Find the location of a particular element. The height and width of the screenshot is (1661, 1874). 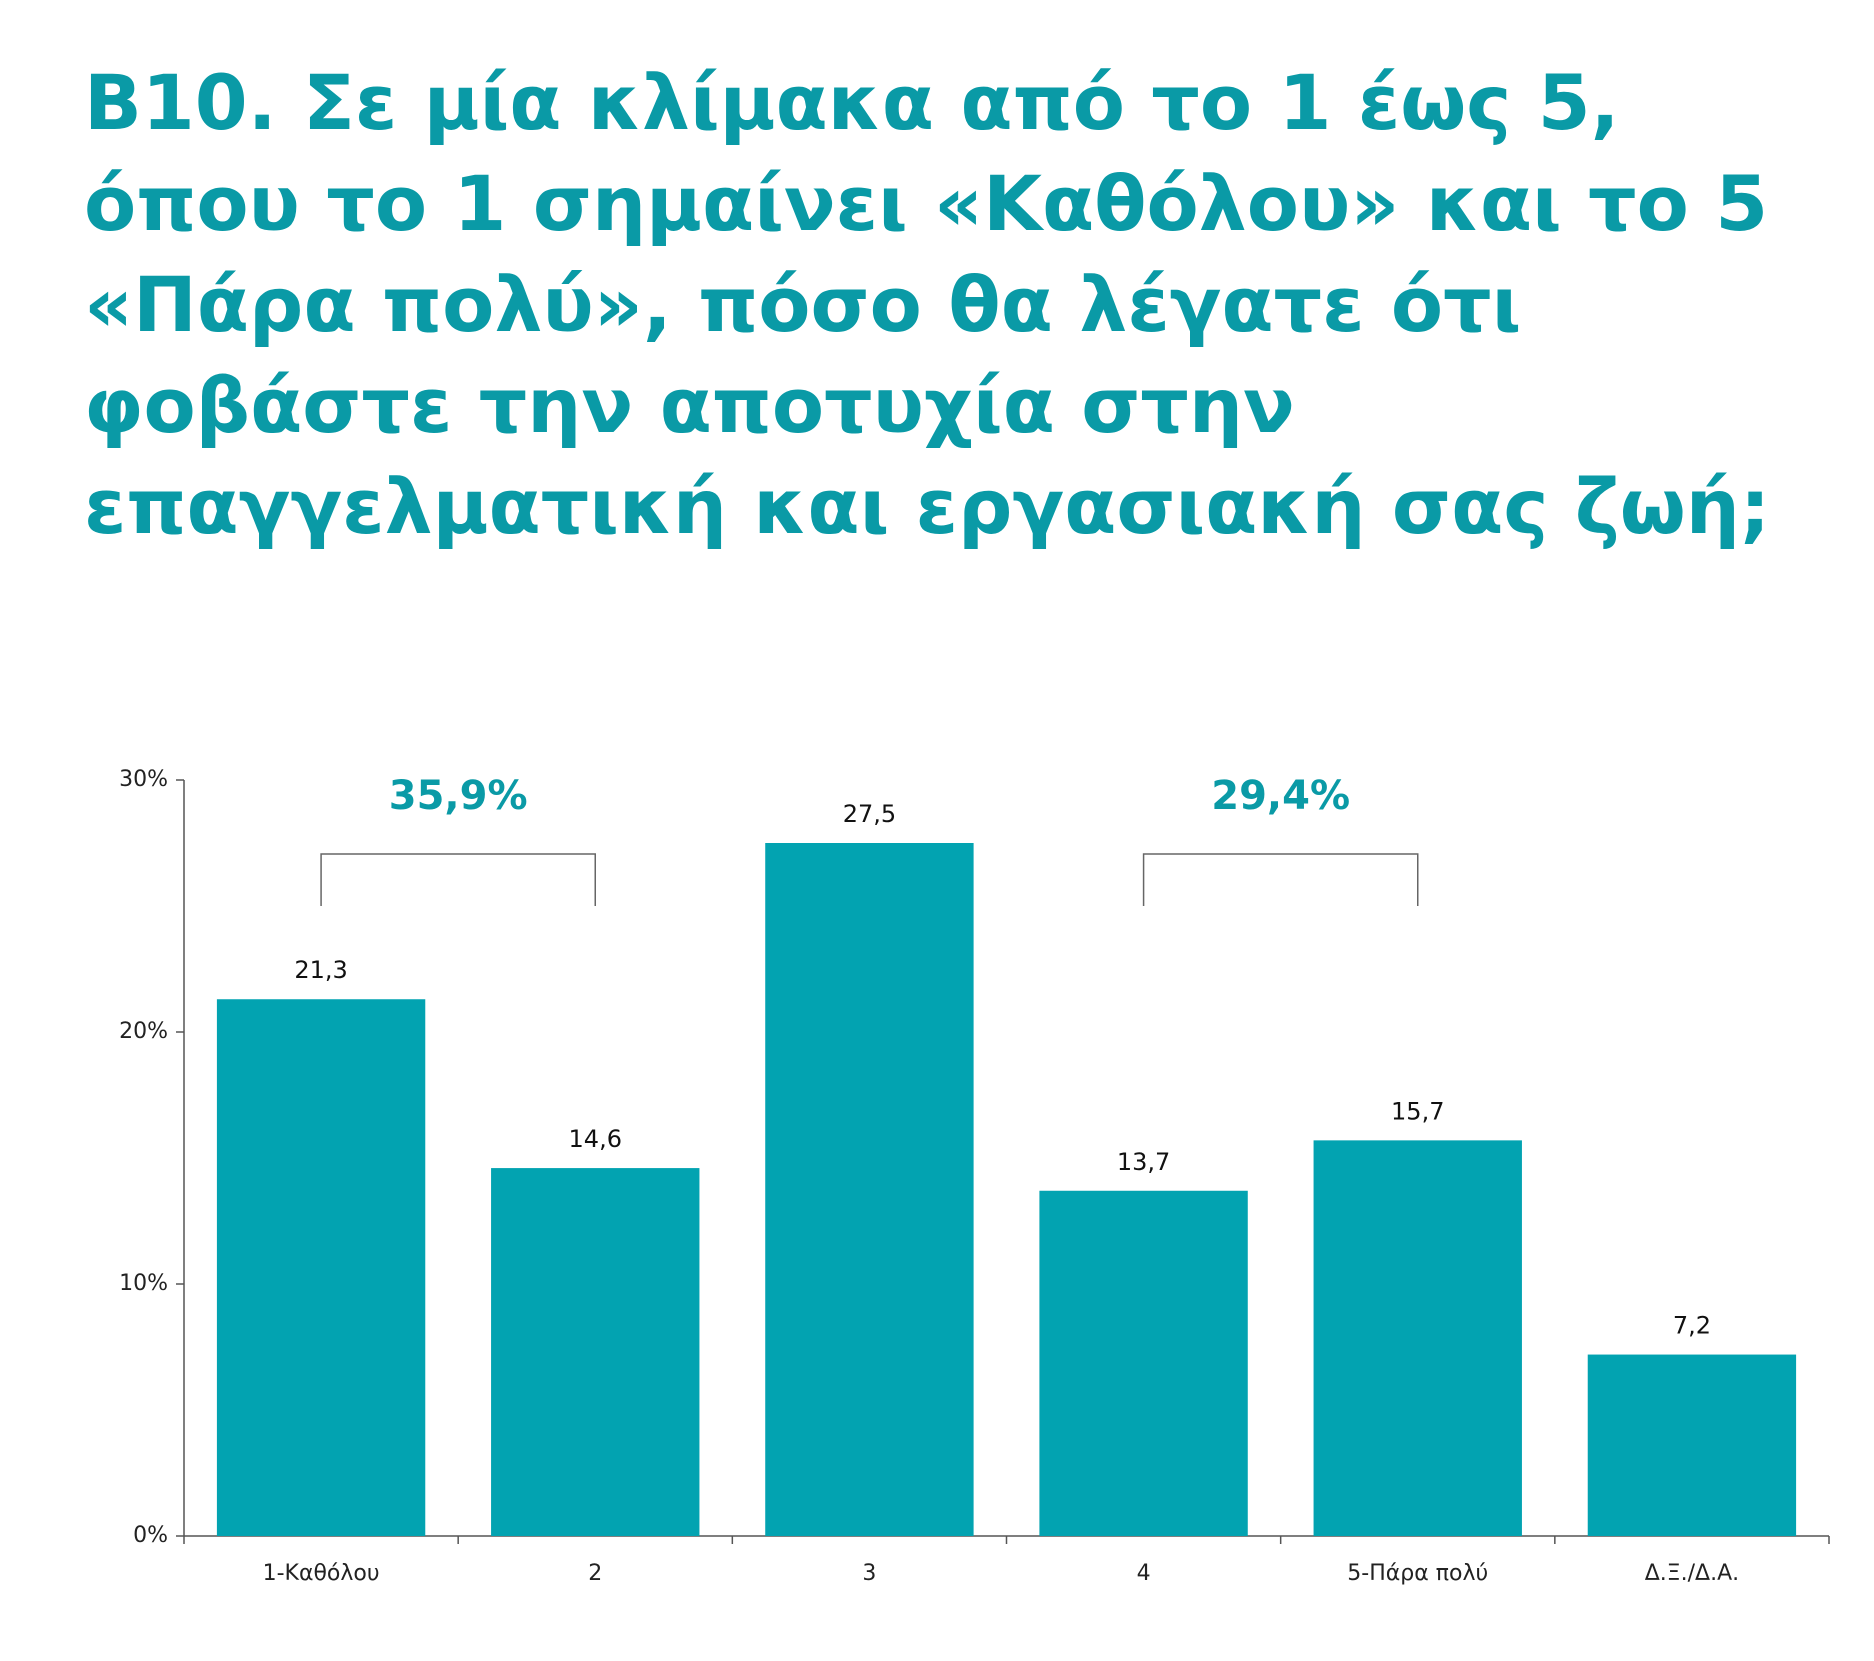

x-tick-label: Δ.Ξ./Δ.Α. is located at coordinates (1692, 1573).